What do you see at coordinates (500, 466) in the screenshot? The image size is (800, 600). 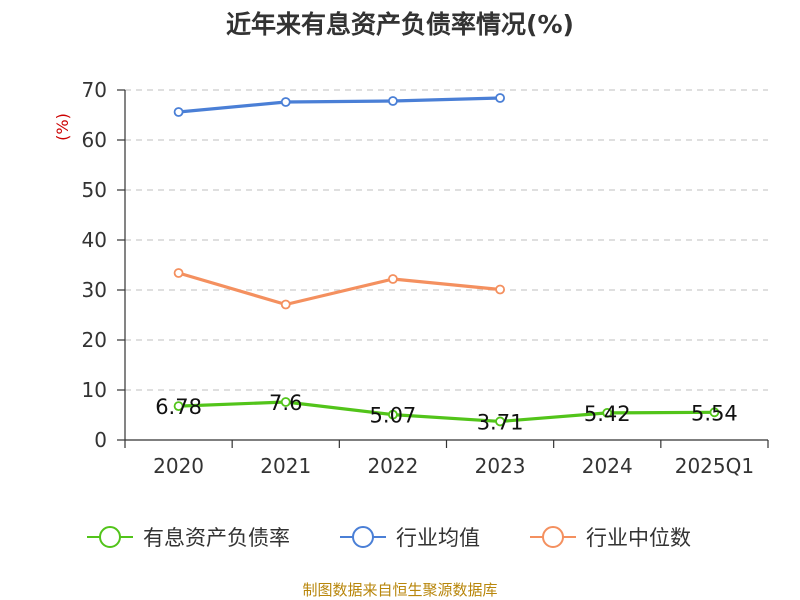 I see `x-tick-label: 2023` at bounding box center [500, 466].